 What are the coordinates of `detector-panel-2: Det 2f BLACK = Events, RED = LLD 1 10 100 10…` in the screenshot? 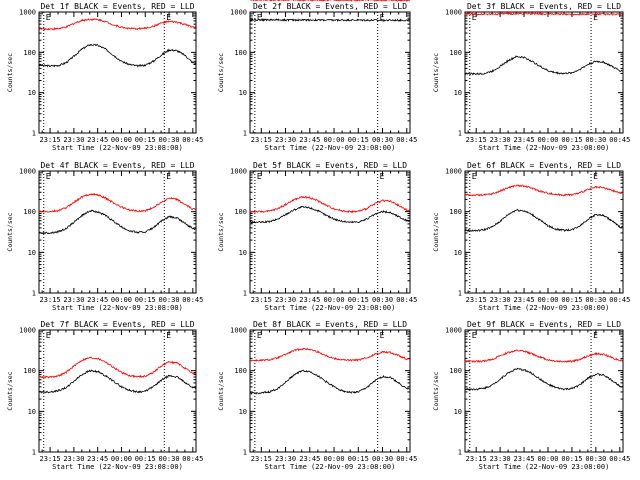 It's located at (317, 76).